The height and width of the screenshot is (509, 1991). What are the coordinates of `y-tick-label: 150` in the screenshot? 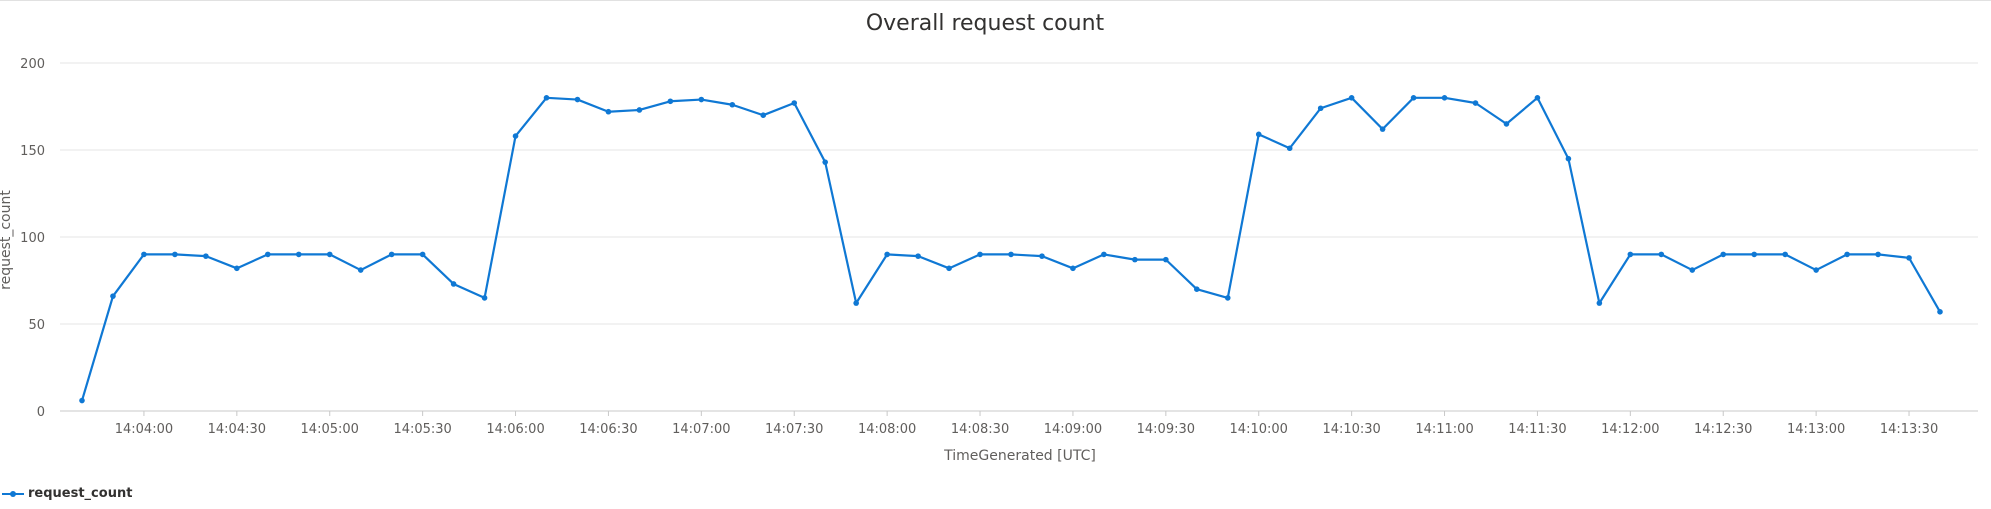 It's located at (32, 151).